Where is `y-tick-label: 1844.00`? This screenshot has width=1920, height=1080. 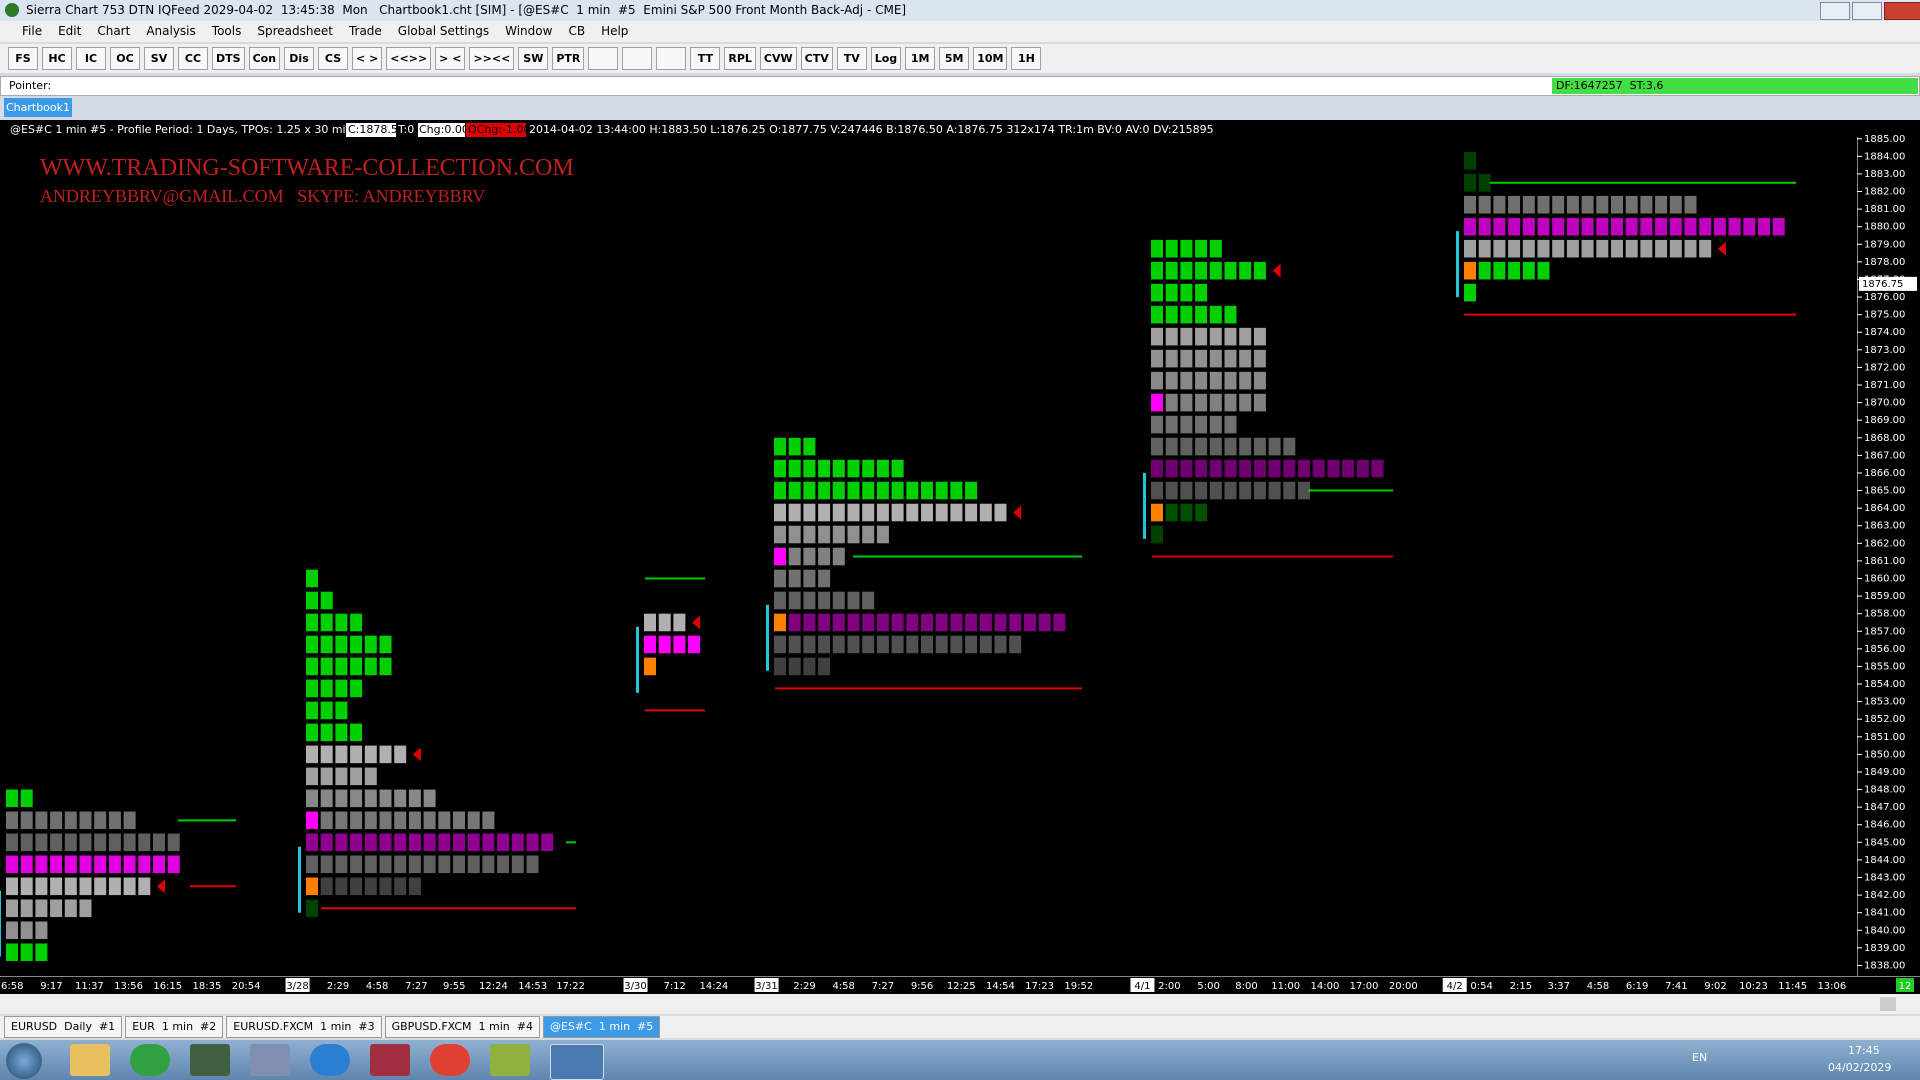 y-tick-label: 1844.00 is located at coordinates (1884, 860).